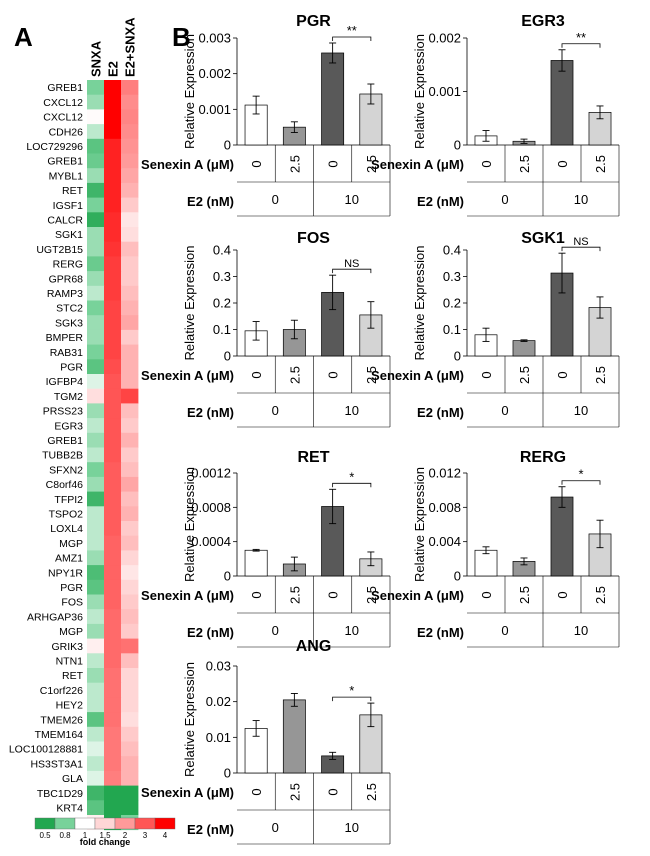 This screenshot has width=650, height=856. What do you see at coordinates (314, 457) in the screenshot?
I see `chart-title: RET` at bounding box center [314, 457].